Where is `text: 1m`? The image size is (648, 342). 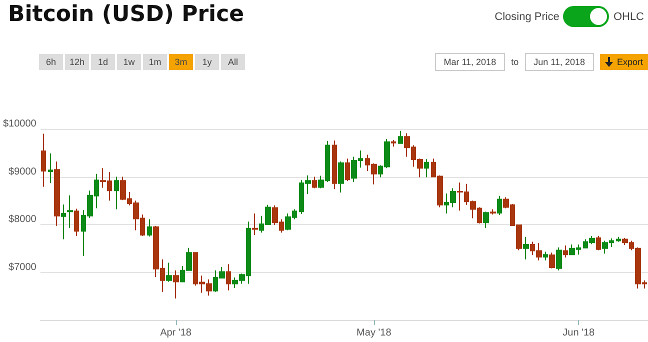 text: 1m is located at coordinates (155, 62).